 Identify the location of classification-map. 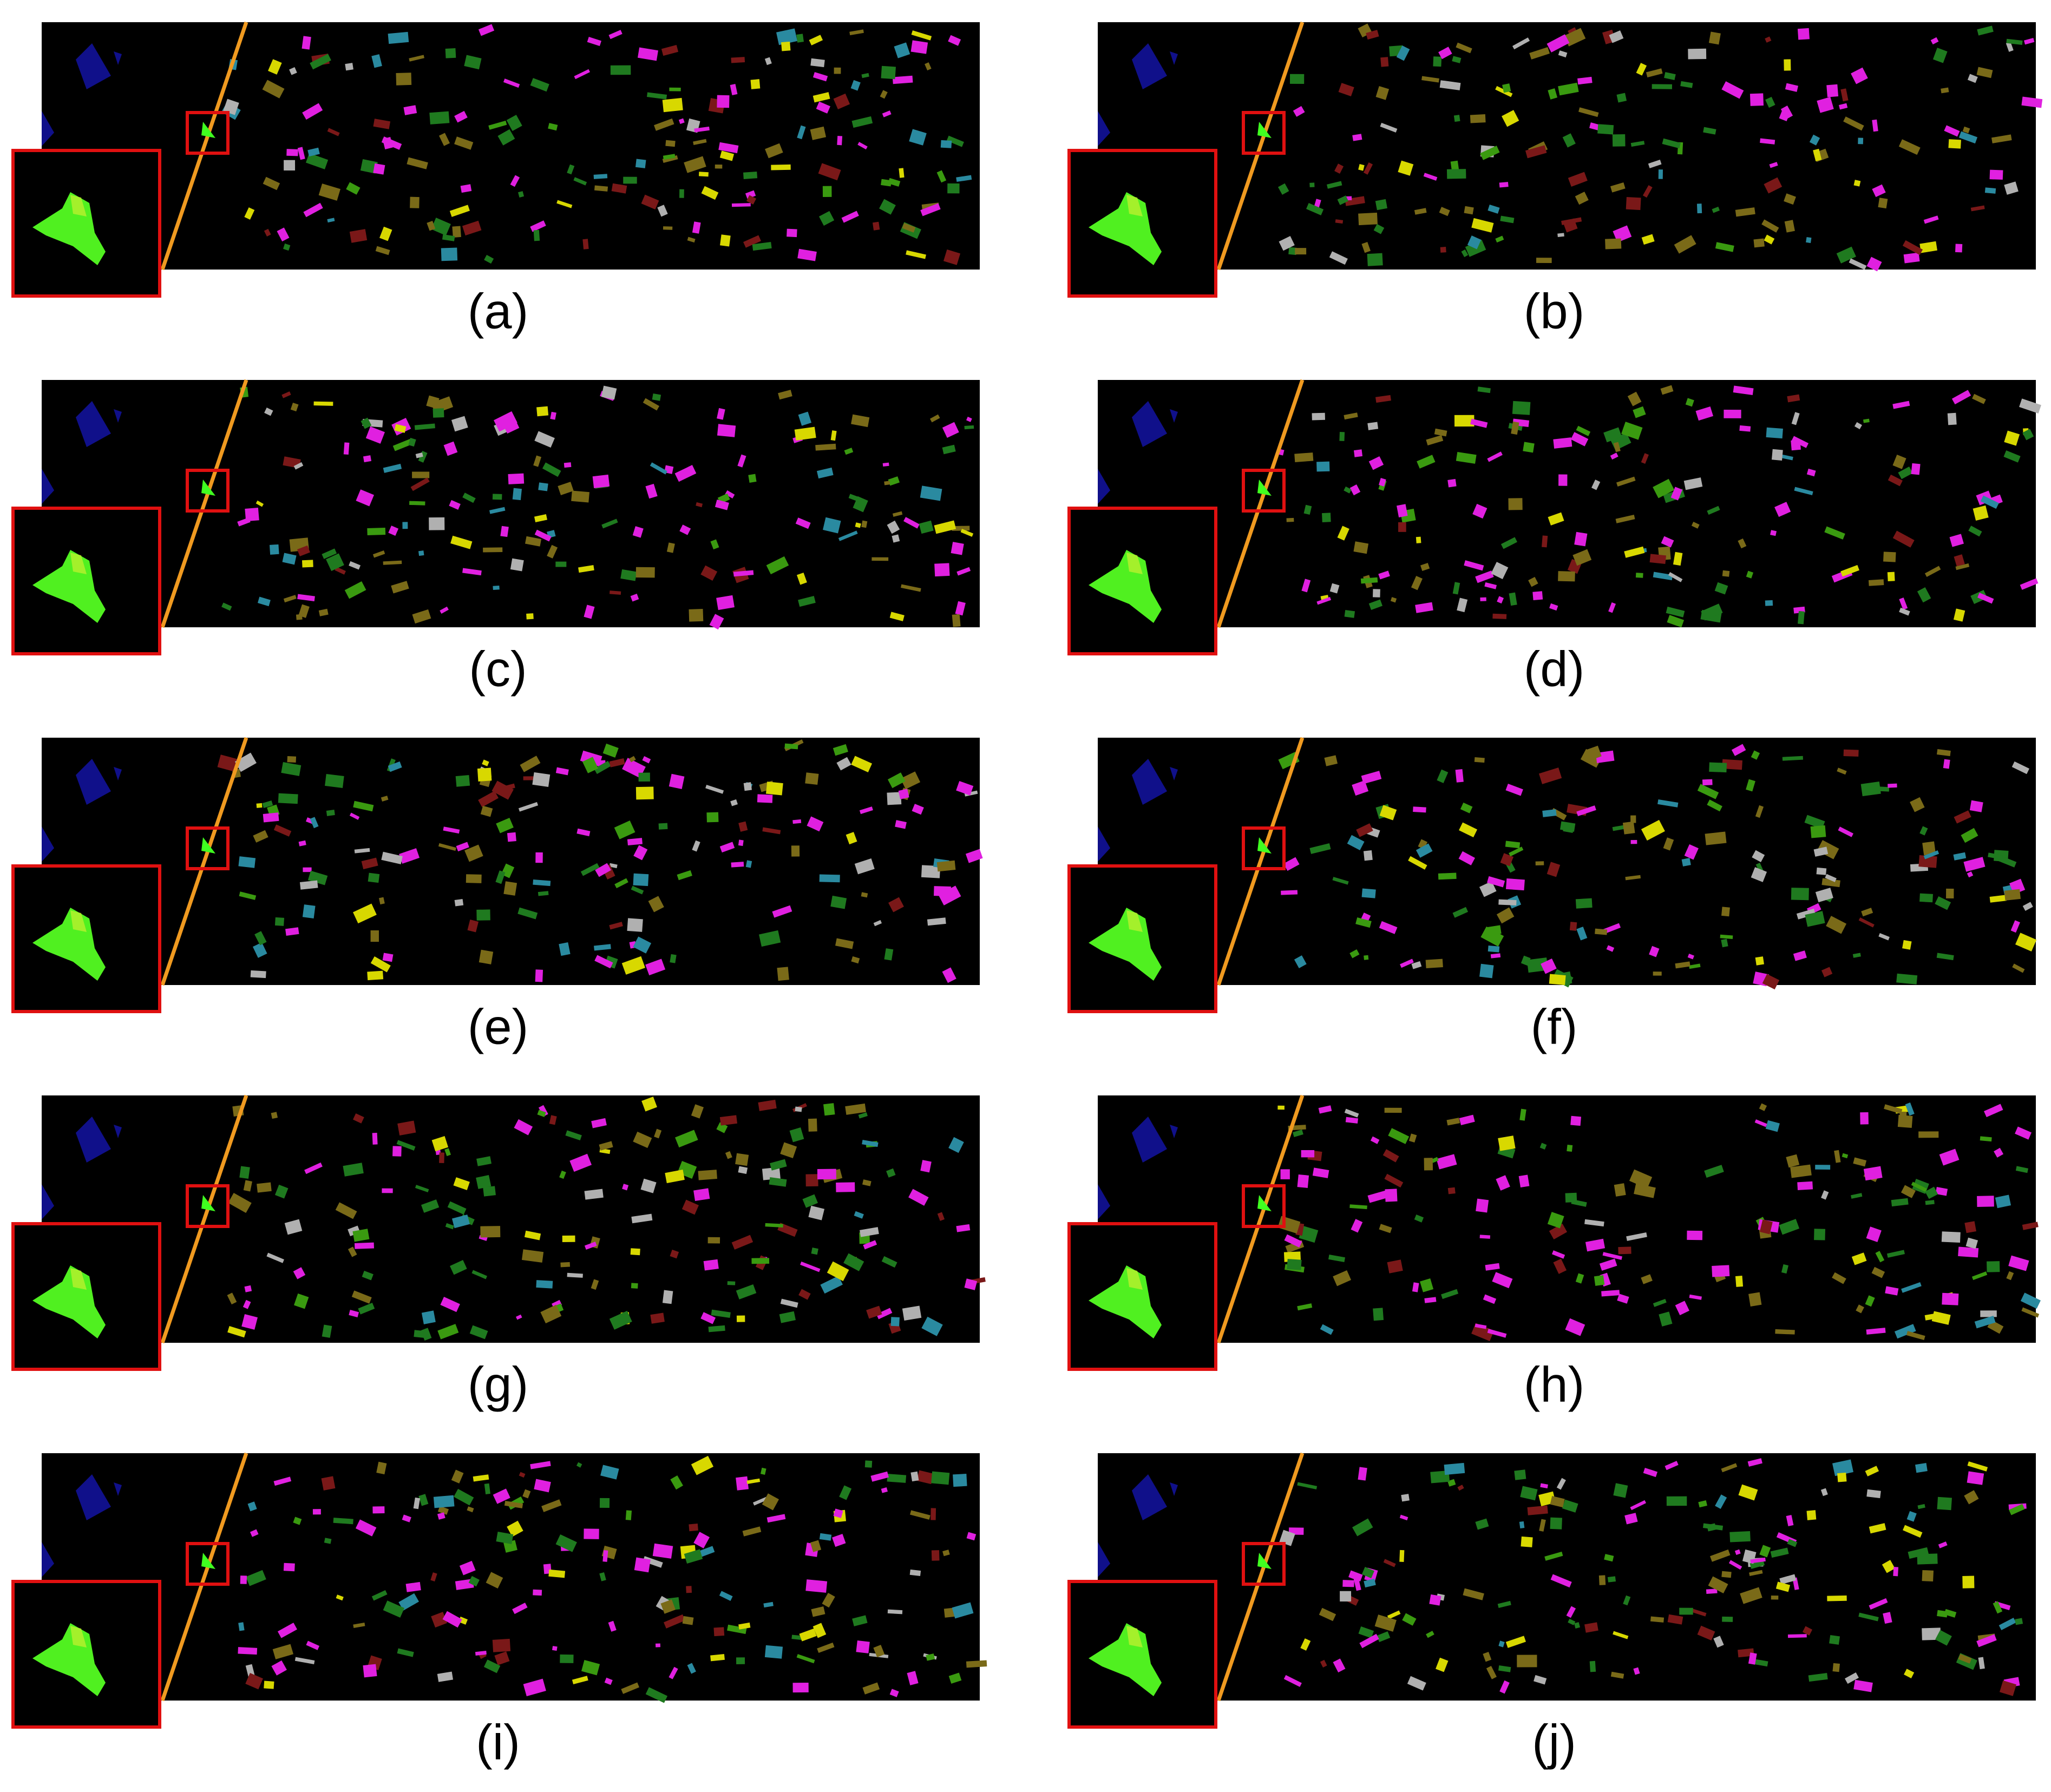
(511, 1577).